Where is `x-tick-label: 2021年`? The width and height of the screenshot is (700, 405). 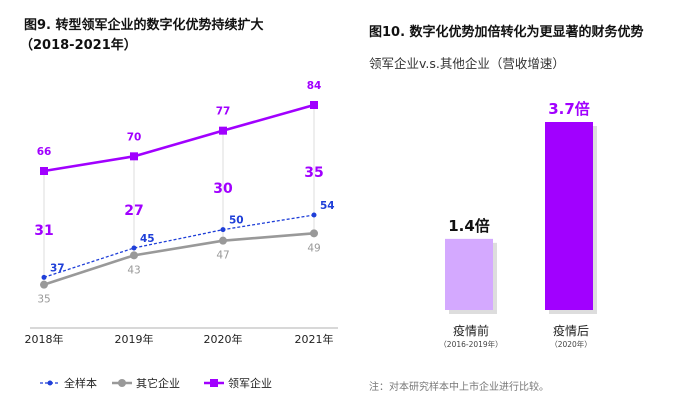
x-tick-label: 2021年 is located at coordinates (314, 339).